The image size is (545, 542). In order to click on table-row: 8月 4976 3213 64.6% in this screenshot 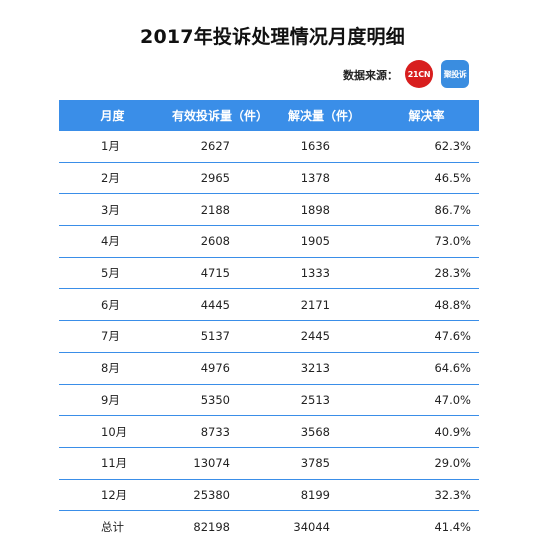, I will do `click(269, 368)`.